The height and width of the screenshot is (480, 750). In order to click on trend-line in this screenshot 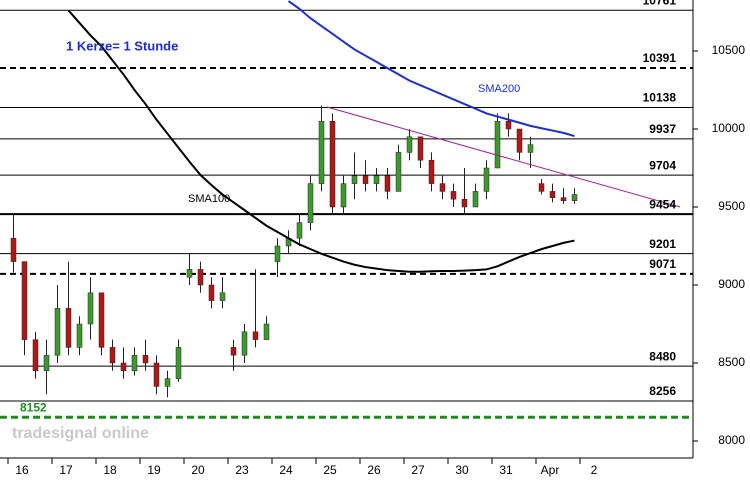, I will do `click(503, 157)`.